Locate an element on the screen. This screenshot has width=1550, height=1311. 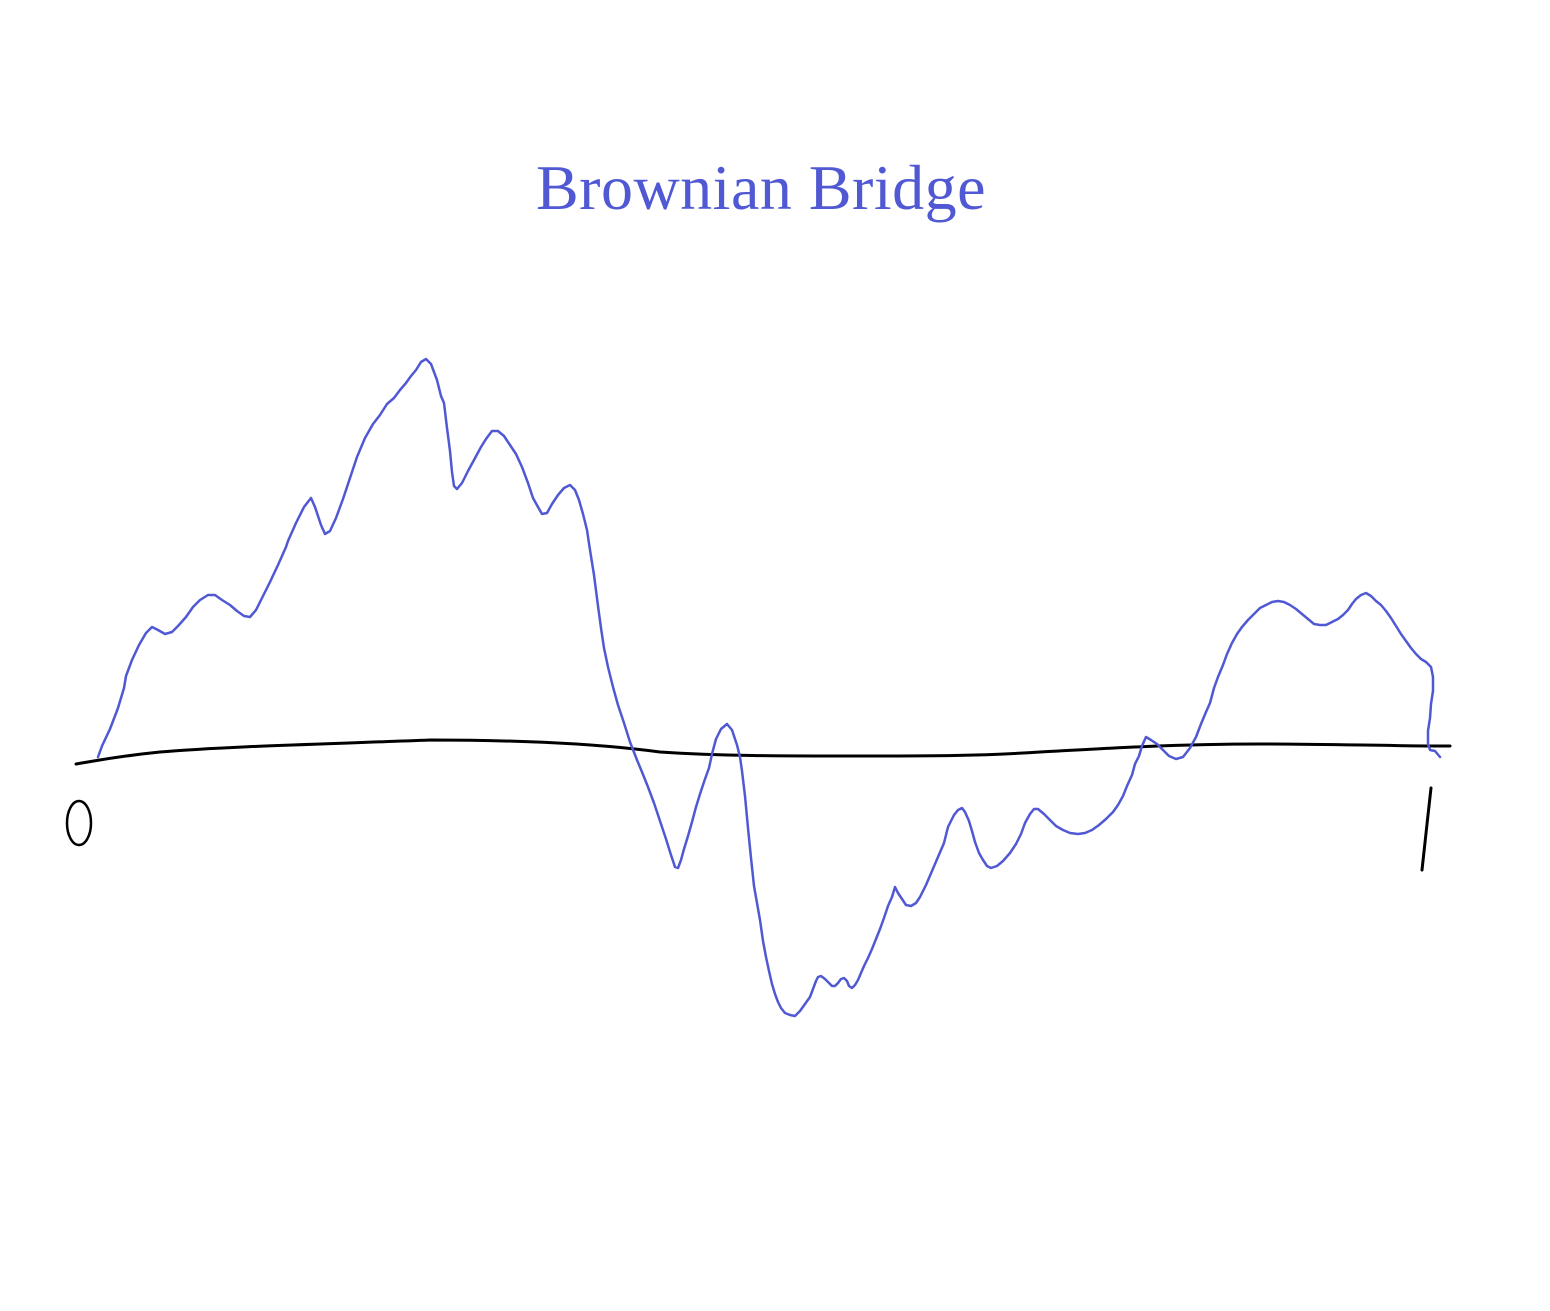
time-axis-line is located at coordinates (763, 752).